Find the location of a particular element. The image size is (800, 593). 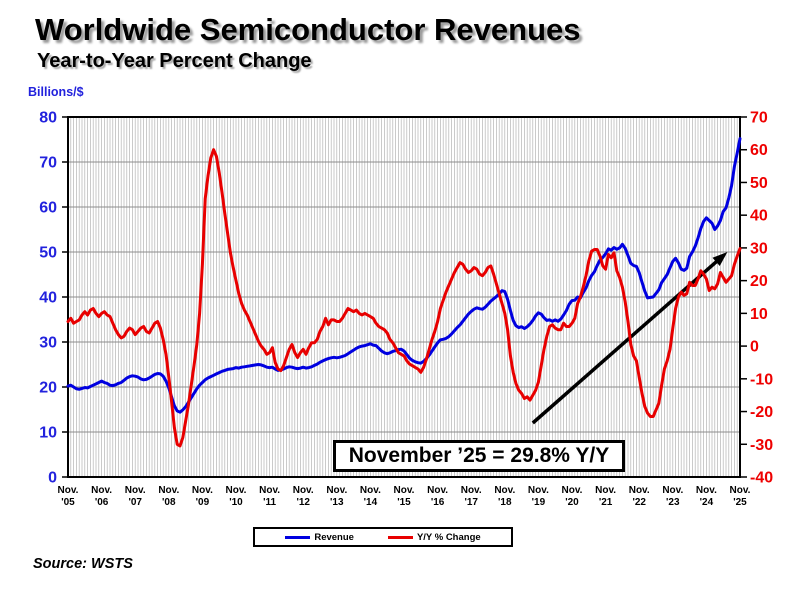

x-tick-label-year: '21 is located at coordinates (606, 502).